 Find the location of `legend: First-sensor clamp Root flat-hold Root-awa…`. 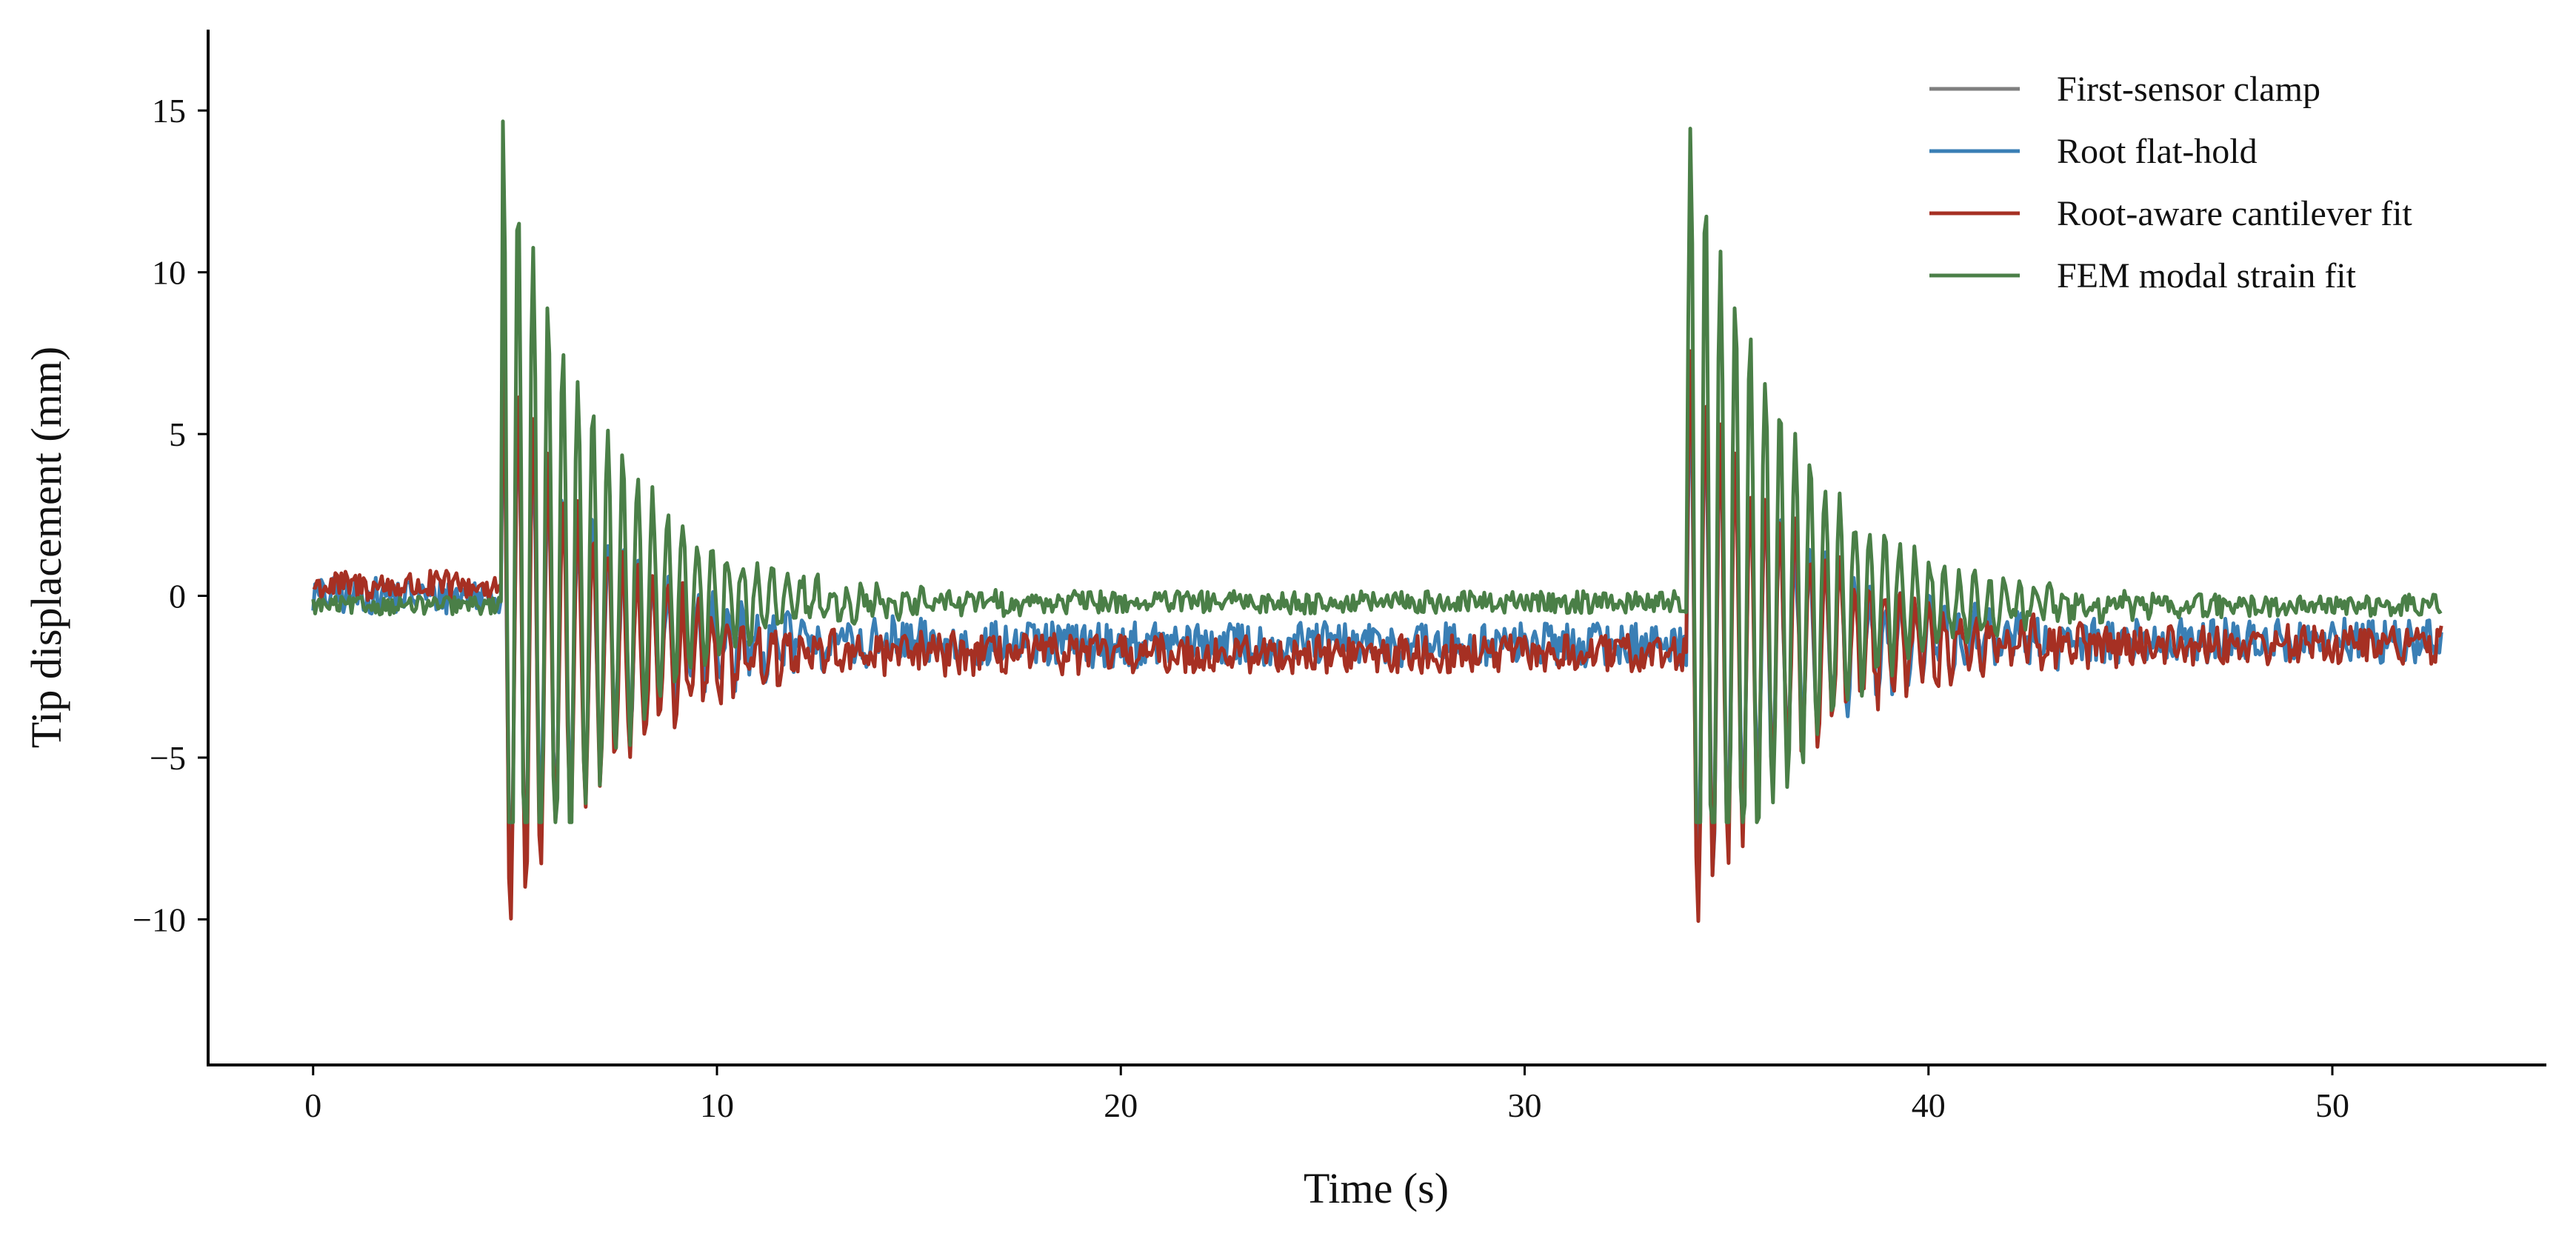

legend: First-sensor clamp Root flat-hold Root-awa… is located at coordinates (2170, 182).